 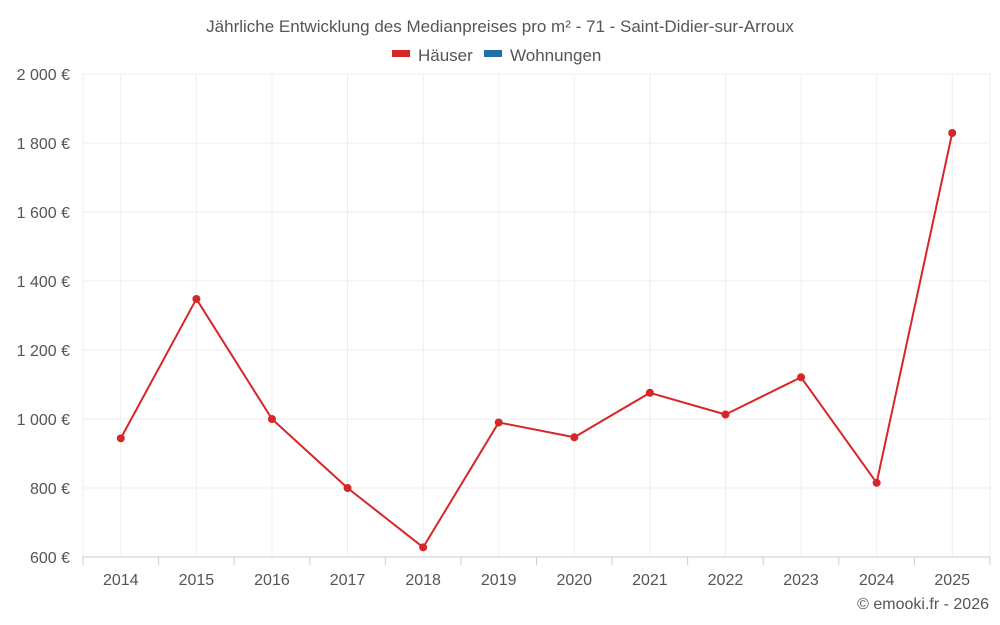 I want to click on y-tick-label: 1 600 €, so click(x=43, y=213).